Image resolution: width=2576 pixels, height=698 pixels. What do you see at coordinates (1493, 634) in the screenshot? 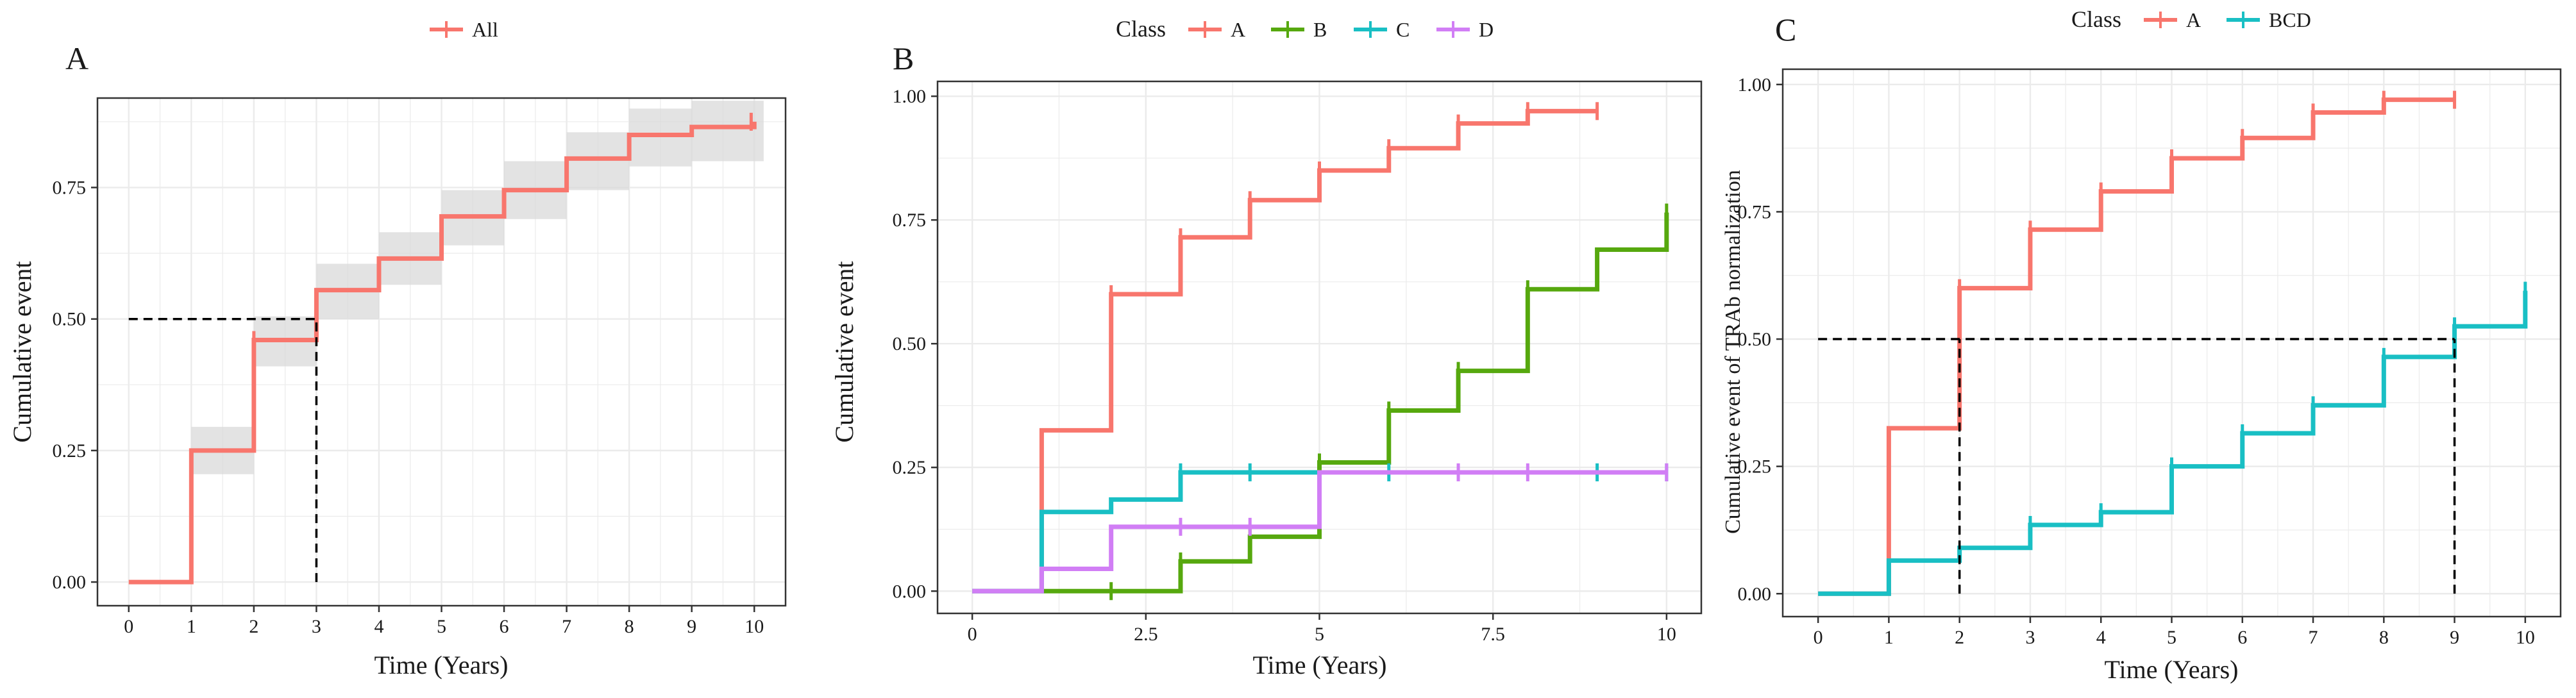
I see `x-tick-label: 7.5` at bounding box center [1493, 634].